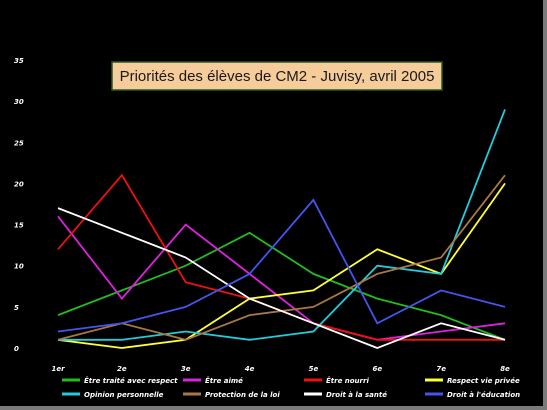  I want to click on x-tick-label: 8e, so click(505, 369).